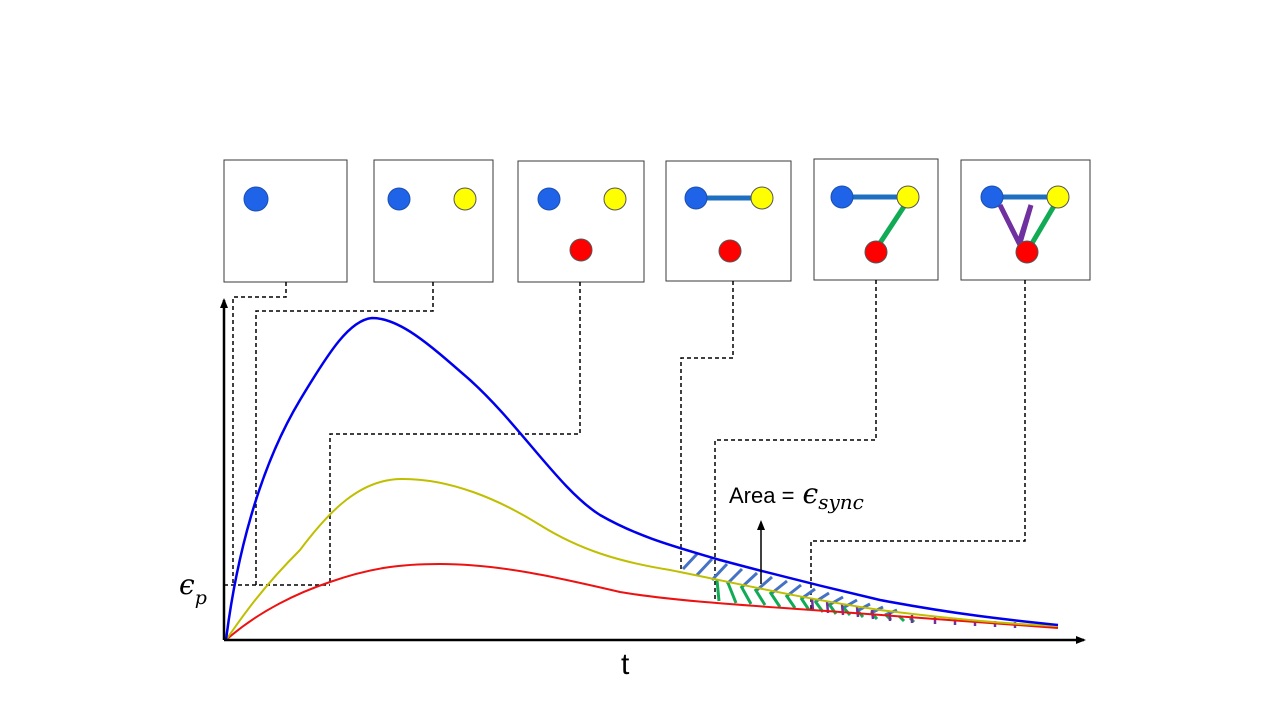 The image size is (1280, 720). I want to click on curve-olive, so click(642, 559).